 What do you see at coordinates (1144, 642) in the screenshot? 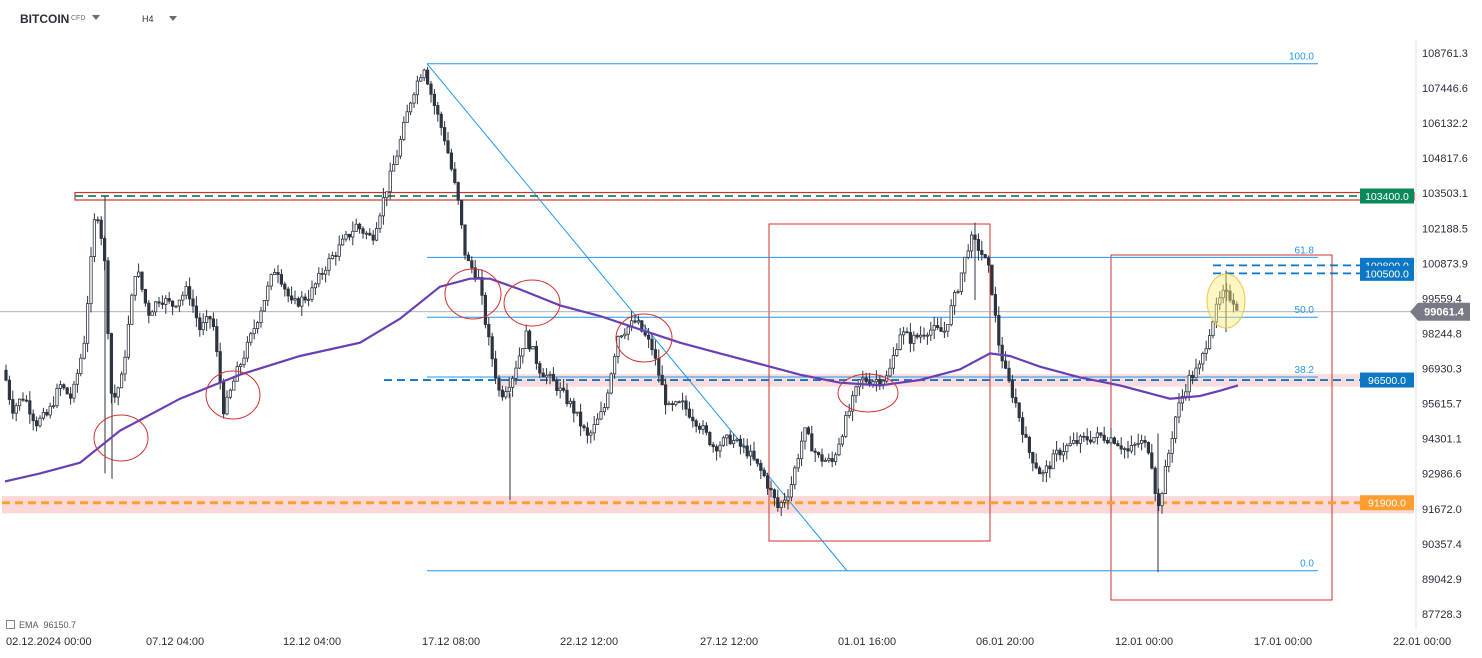
I see `x-tick-label: 12.01 00:00` at bounding box center [1144, 642].